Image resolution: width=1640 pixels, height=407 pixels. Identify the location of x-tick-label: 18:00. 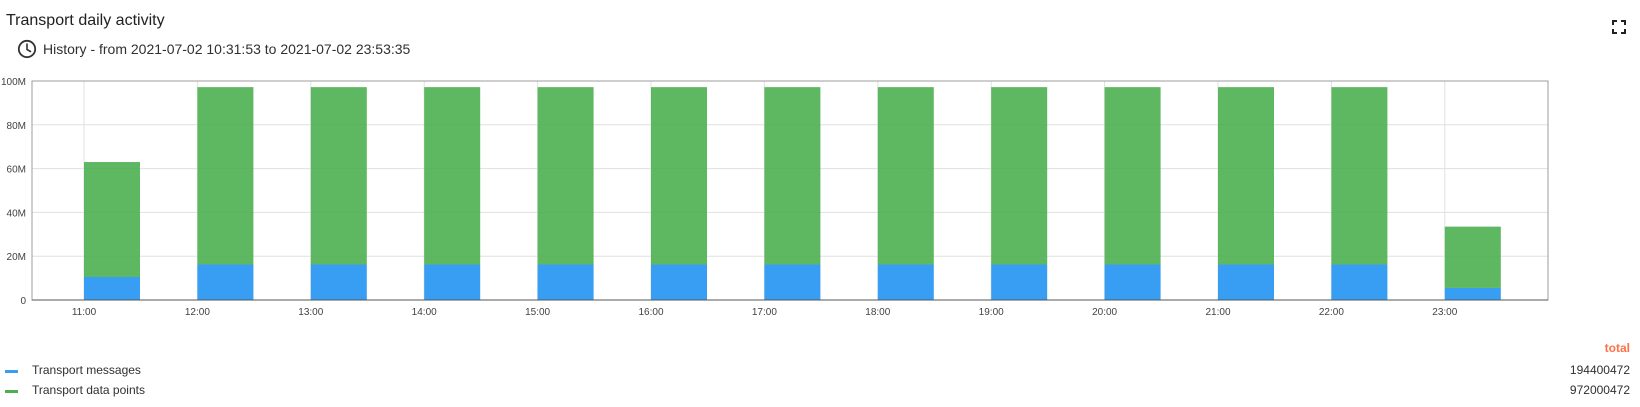
(877, 312).